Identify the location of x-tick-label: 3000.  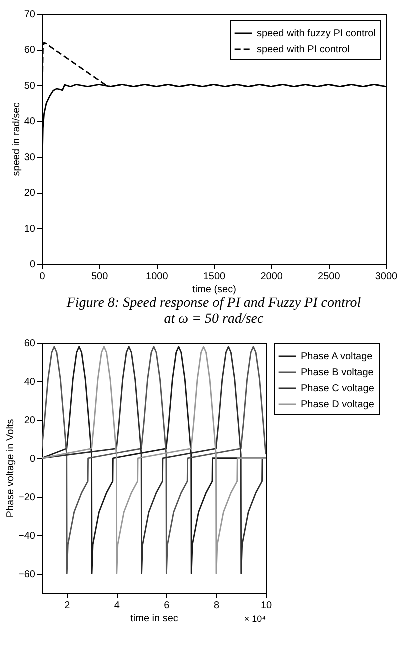
(386, 277).